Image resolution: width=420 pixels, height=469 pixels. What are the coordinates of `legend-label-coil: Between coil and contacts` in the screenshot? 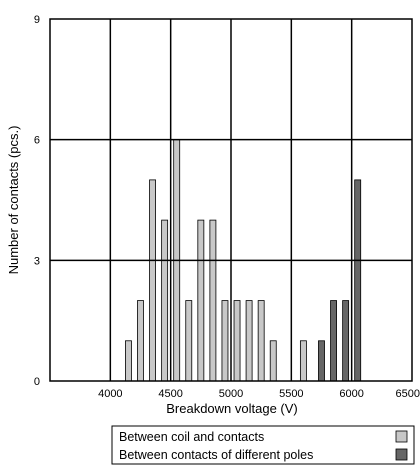 It's located at (191, 437).